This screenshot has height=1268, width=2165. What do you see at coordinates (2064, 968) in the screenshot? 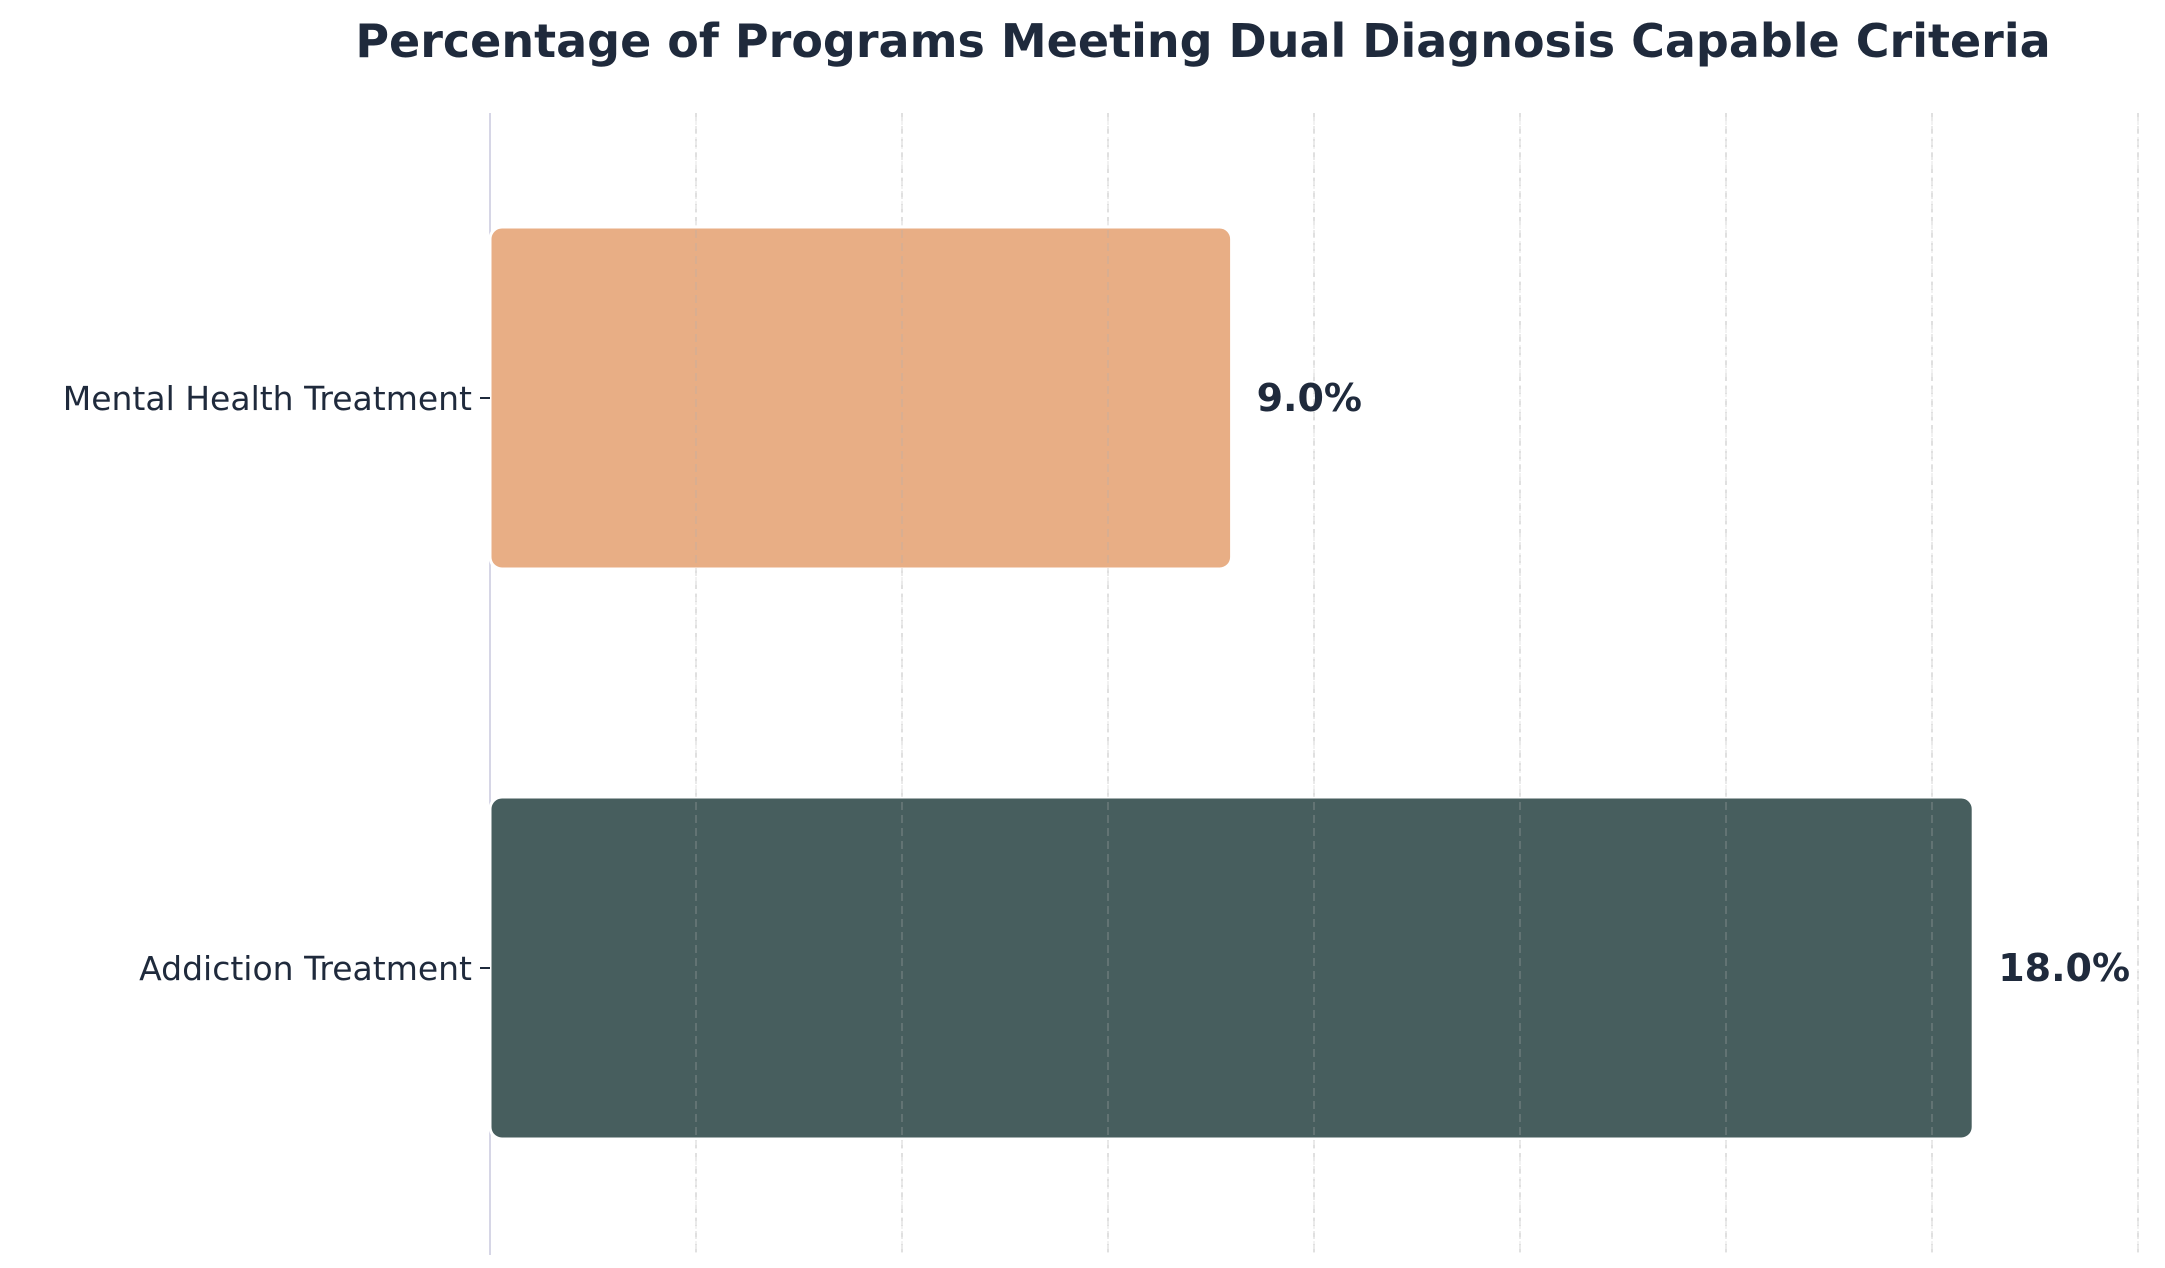
I see `data-label-1: 18.0%` at bounding box center [2064, 968].